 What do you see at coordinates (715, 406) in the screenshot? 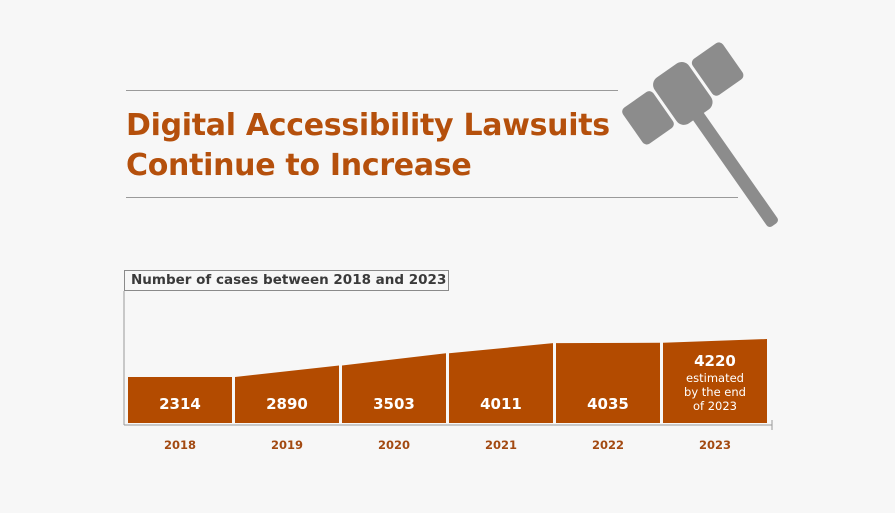
I see `annotation-line: of 2023` at bounding box center [715, 406].